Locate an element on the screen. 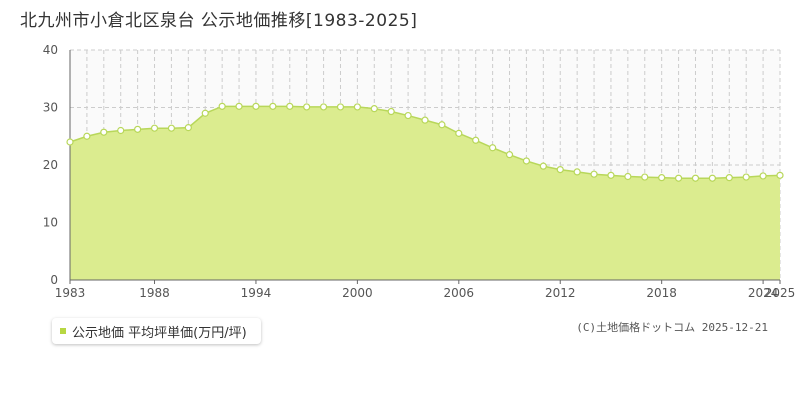 This screenshot has width=800, height=400. chart-title: 北九州市小倉北区泉台 公示地価推移[1983-2025] is located at coordinates (219, 21).